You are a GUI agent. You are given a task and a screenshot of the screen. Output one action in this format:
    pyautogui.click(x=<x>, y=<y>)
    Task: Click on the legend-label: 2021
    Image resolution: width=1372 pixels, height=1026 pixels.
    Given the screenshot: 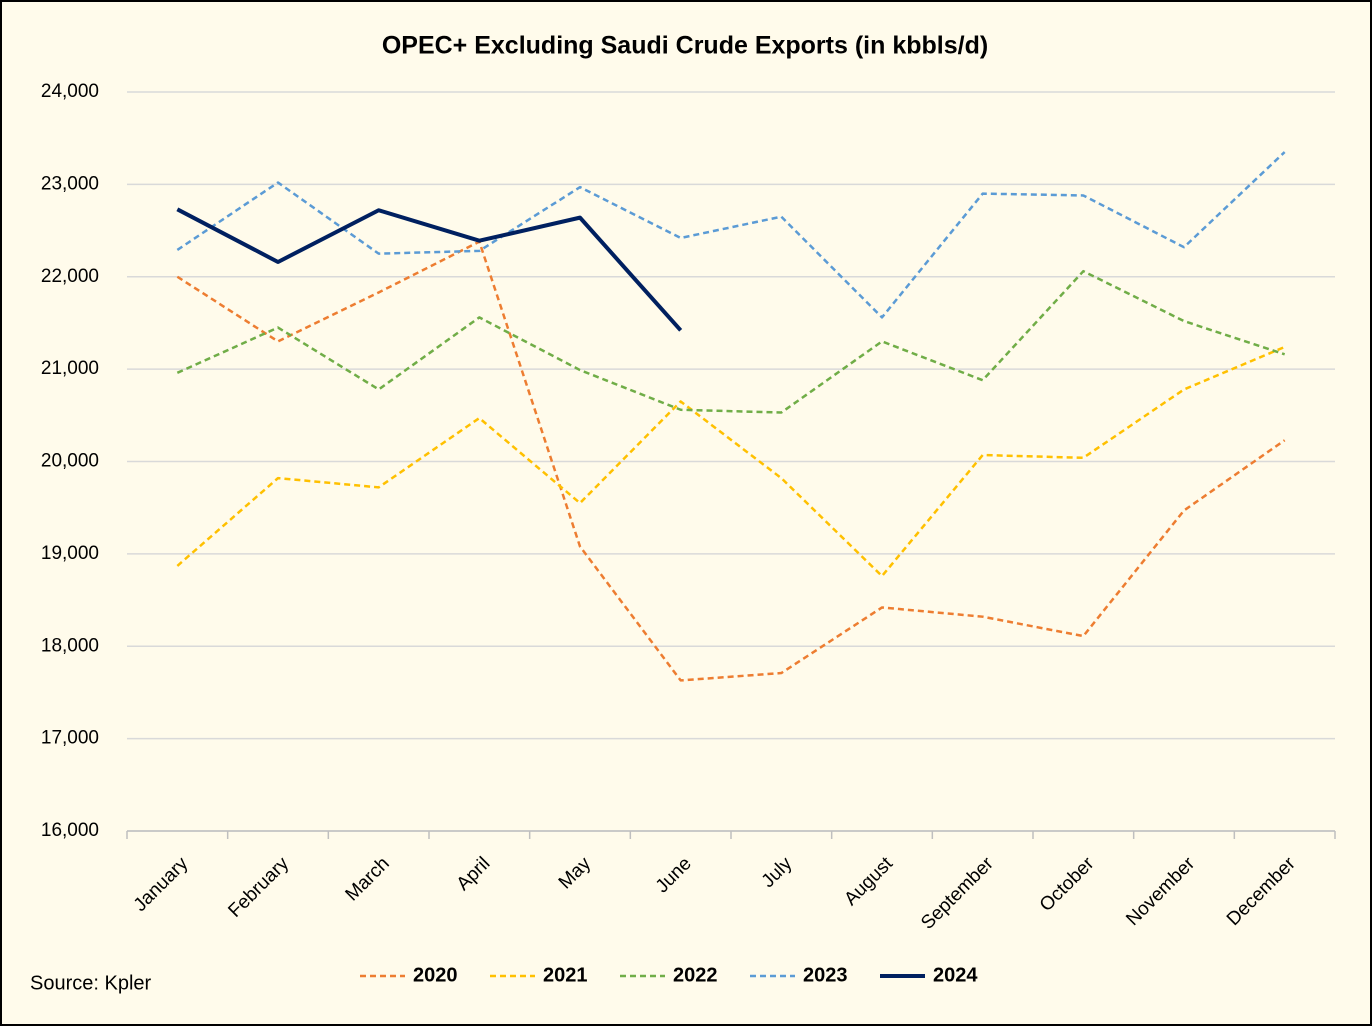 What is the action you would take?
    pyautogui.click(x=565, y=975)
    